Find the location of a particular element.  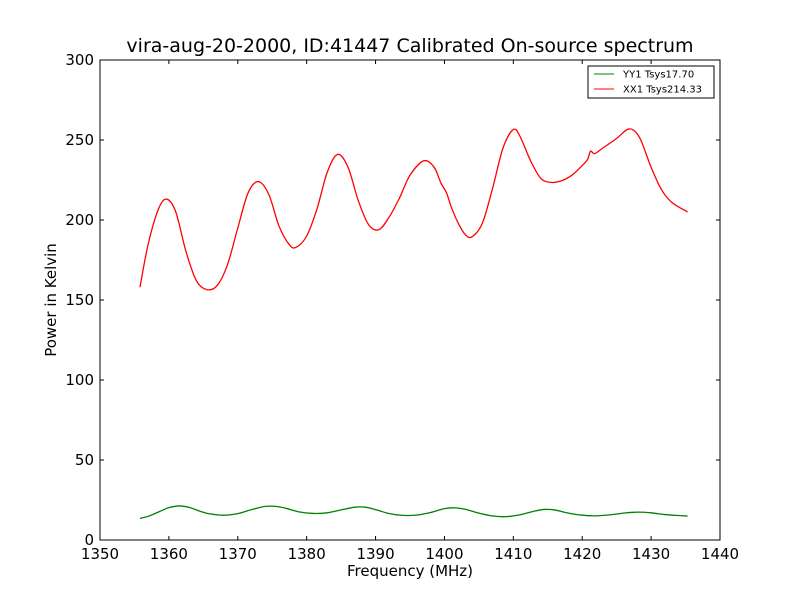

x-tick-label: 1430 is located at coordinates (651, 554).